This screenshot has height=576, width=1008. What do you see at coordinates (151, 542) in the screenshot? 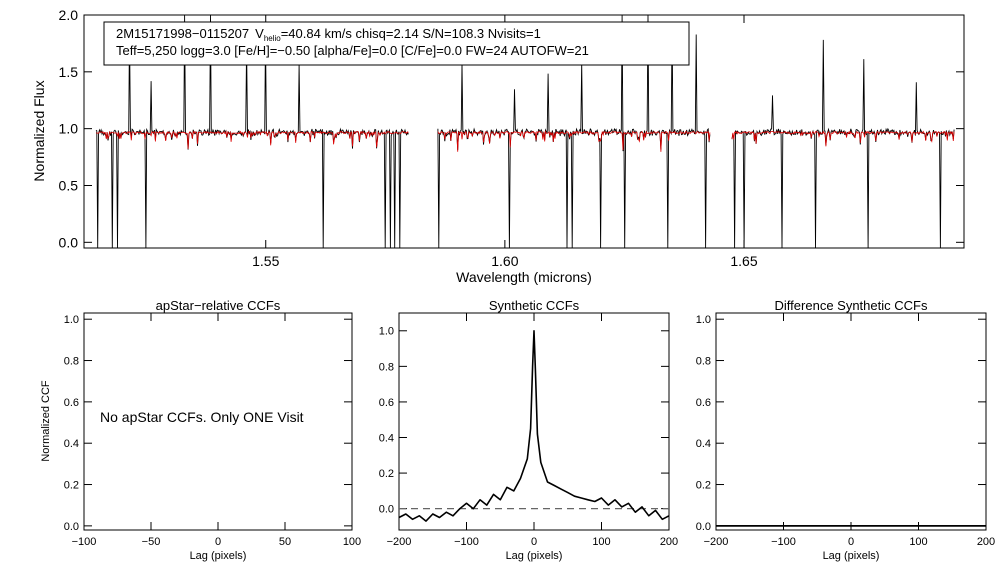
I see `apstar-ccf-x-tick-label: −50` at bounding box center [151, 542].